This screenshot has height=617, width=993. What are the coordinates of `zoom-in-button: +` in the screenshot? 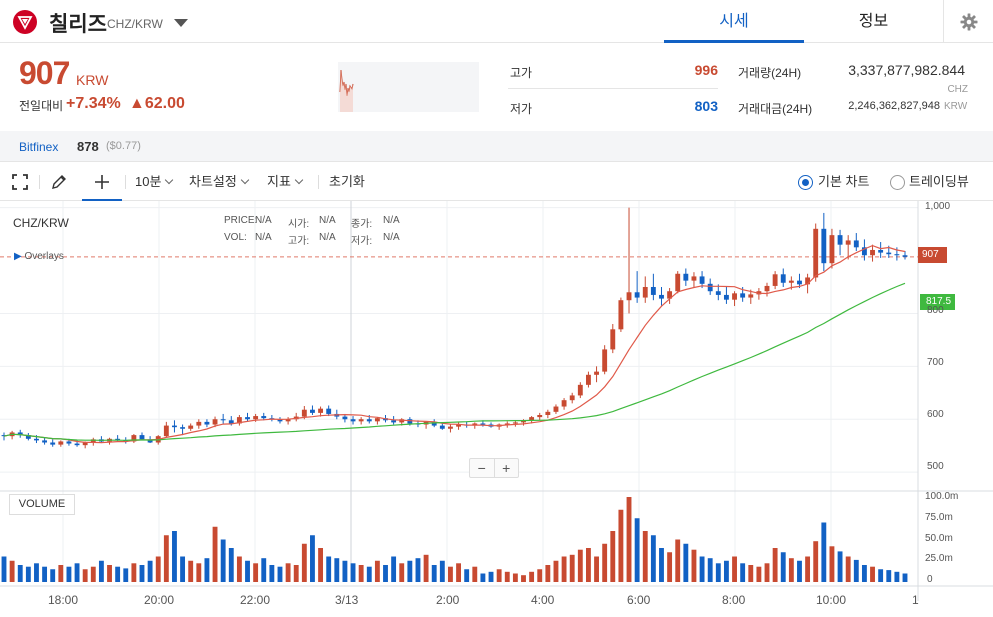 It's located at (506, 468).